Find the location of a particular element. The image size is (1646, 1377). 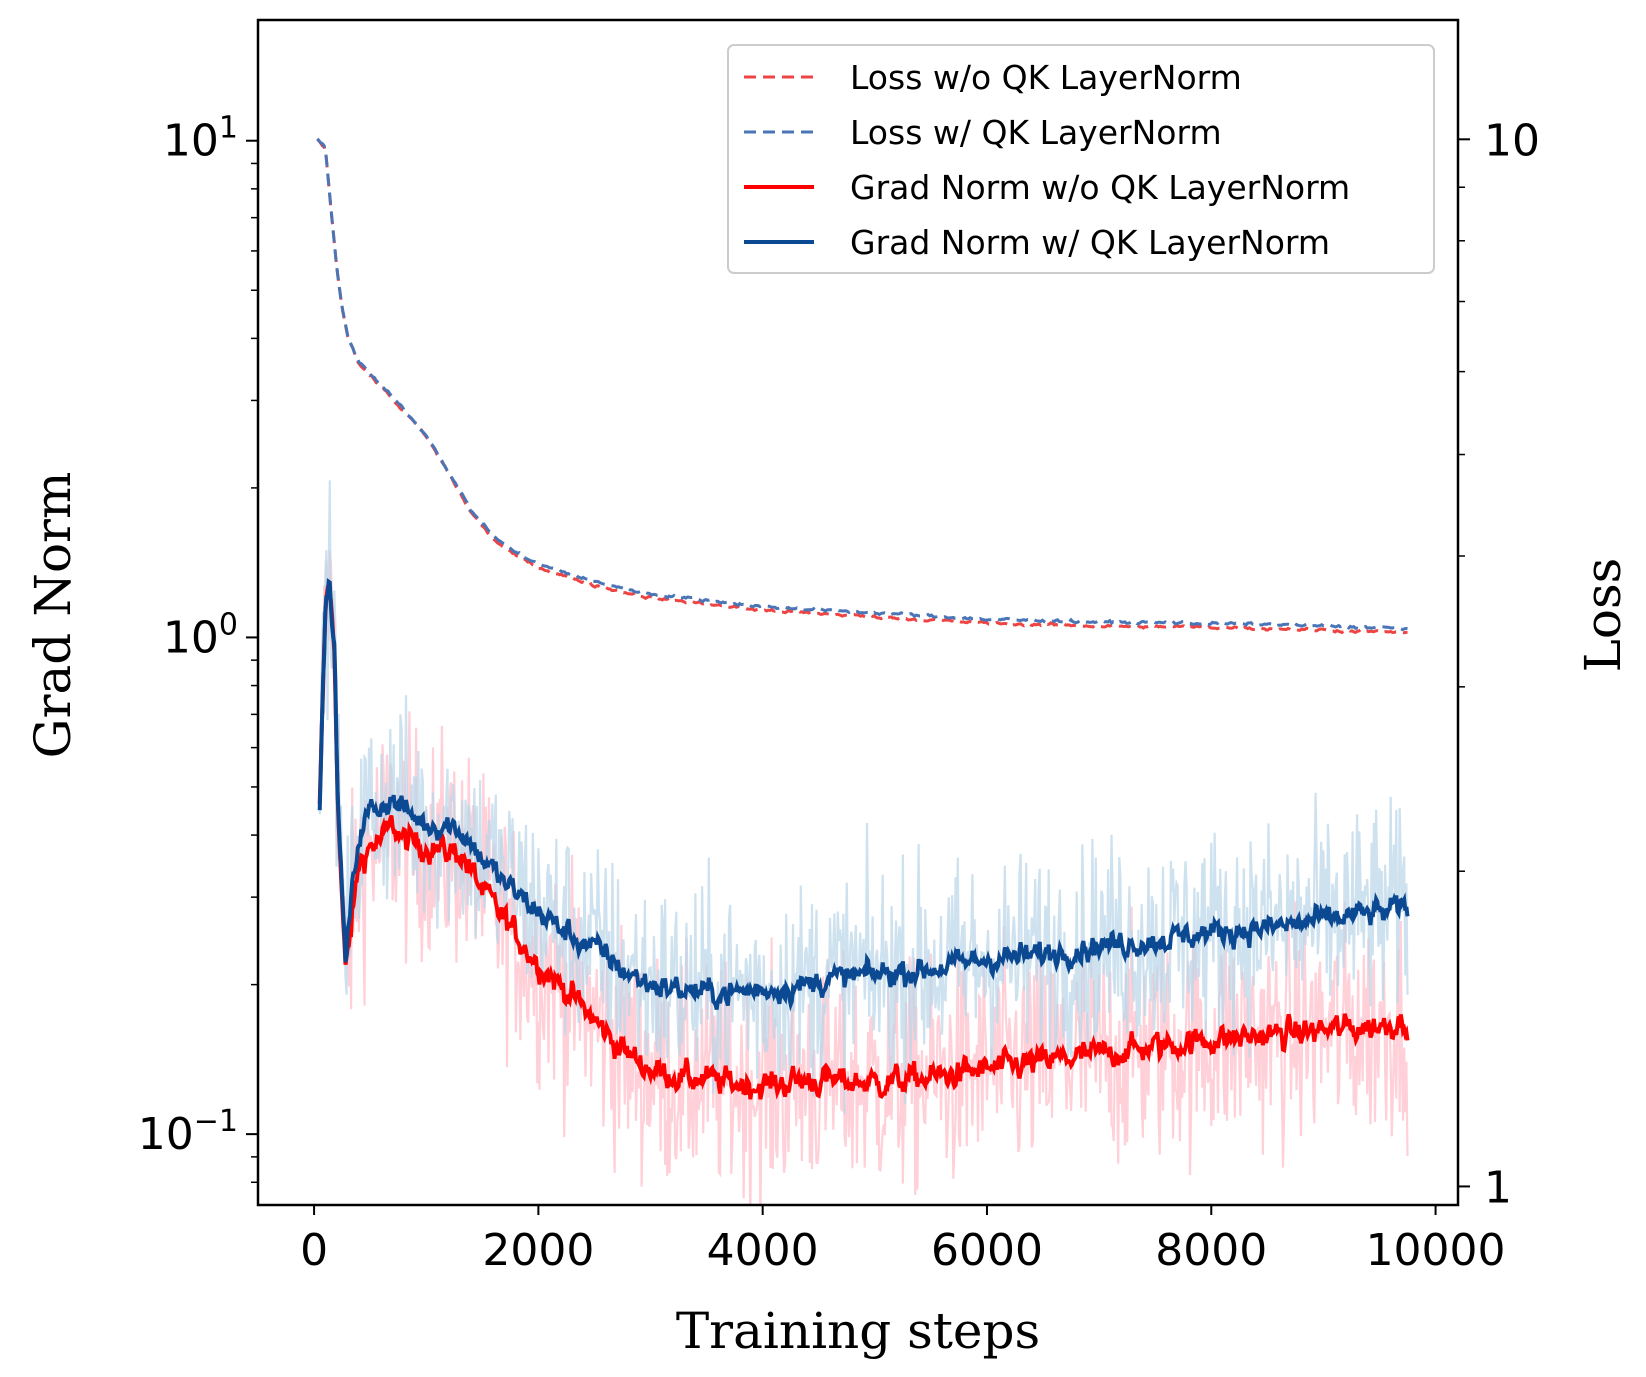

right-axis-title: Loss is located at coordinates (1603, 615).